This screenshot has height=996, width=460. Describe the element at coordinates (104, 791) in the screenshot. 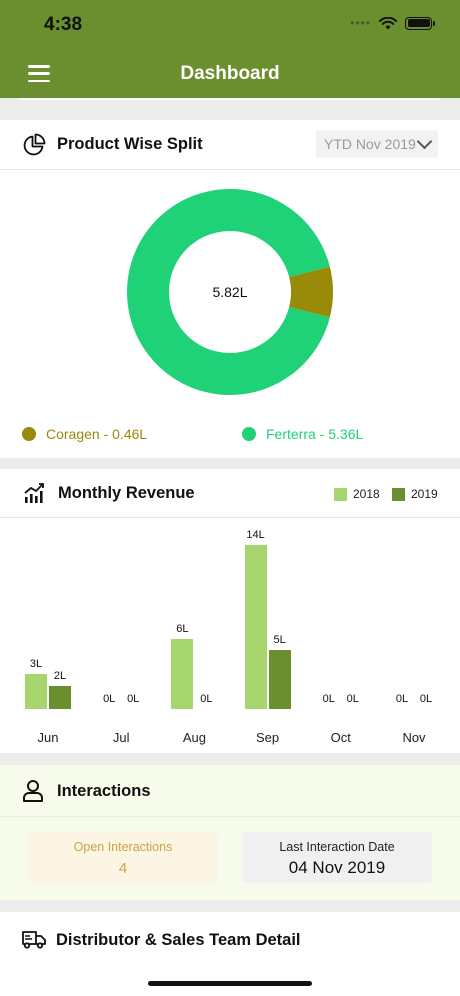

I see `interactions-title: Interactions` at that location.